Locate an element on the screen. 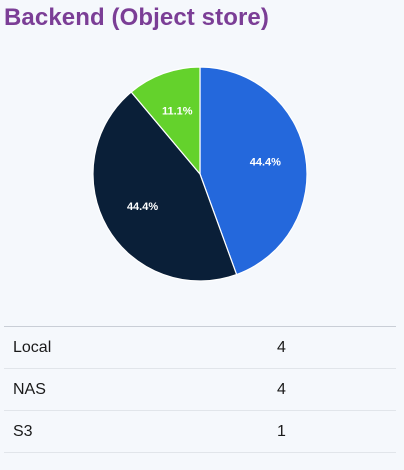  table-row: Local 4 is located at coordinates (200, 348).